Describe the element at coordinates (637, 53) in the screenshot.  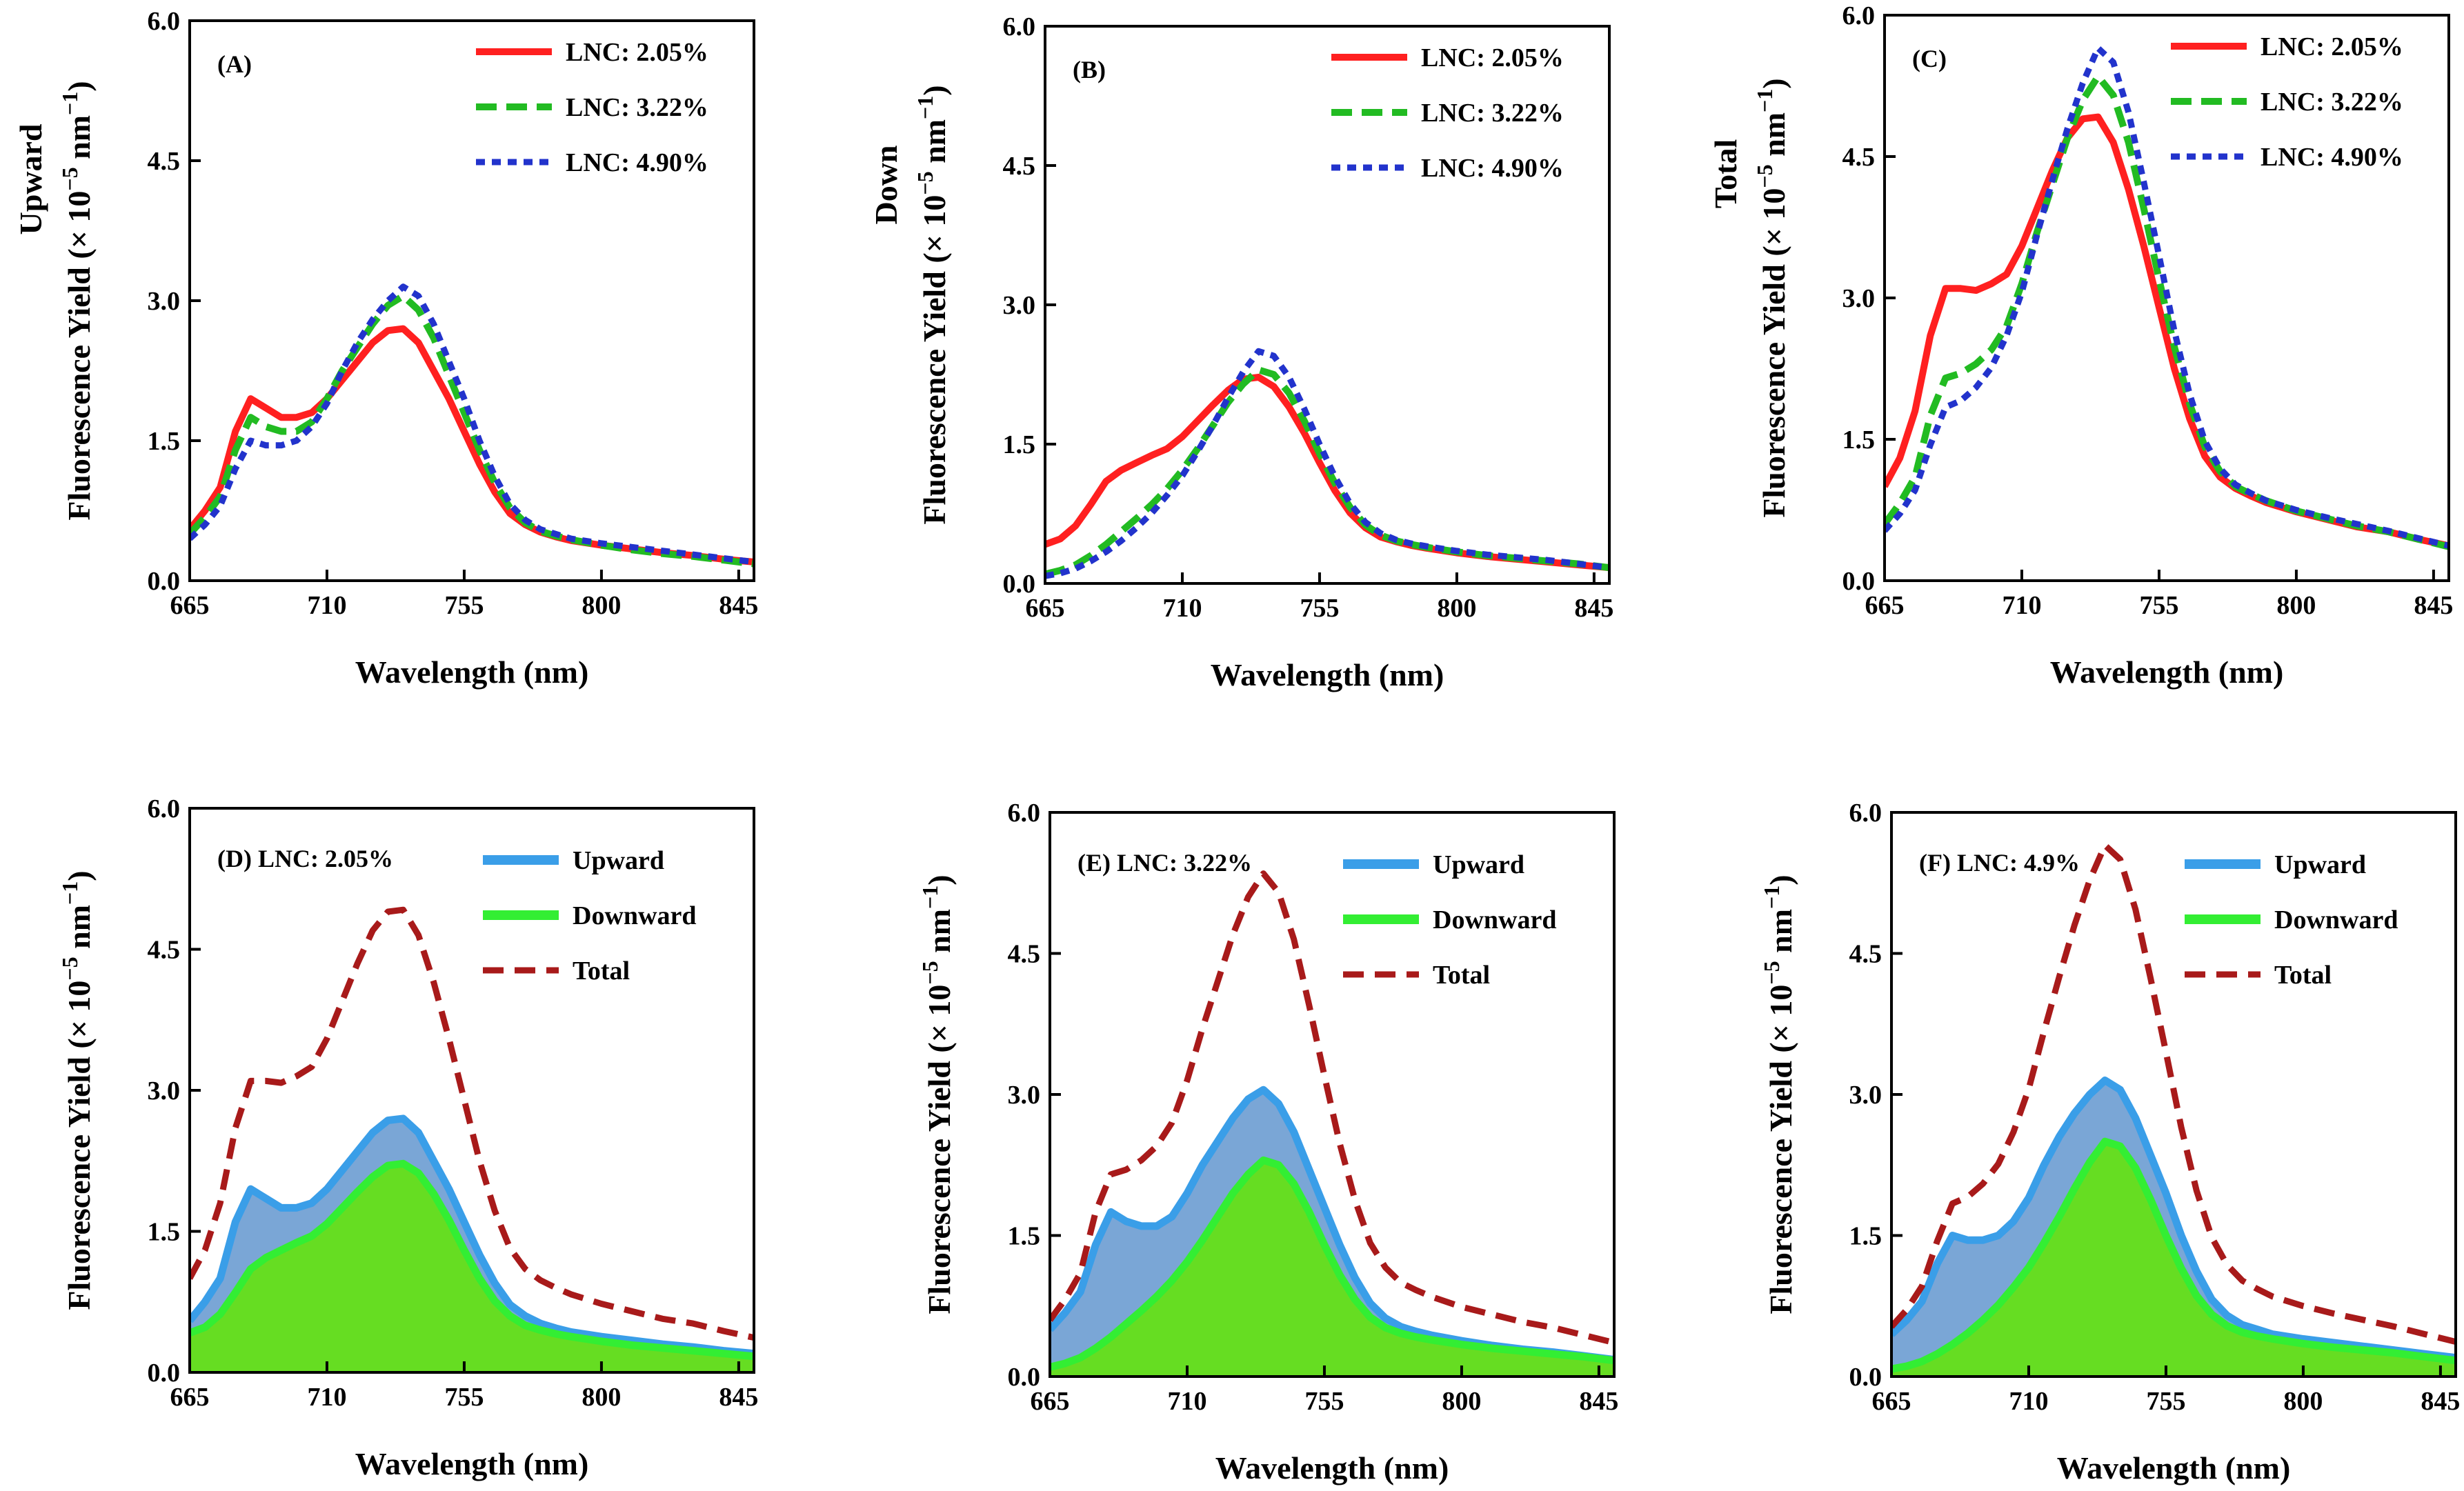
I see `legend-label-1: LNC: 2.05%` at that location.